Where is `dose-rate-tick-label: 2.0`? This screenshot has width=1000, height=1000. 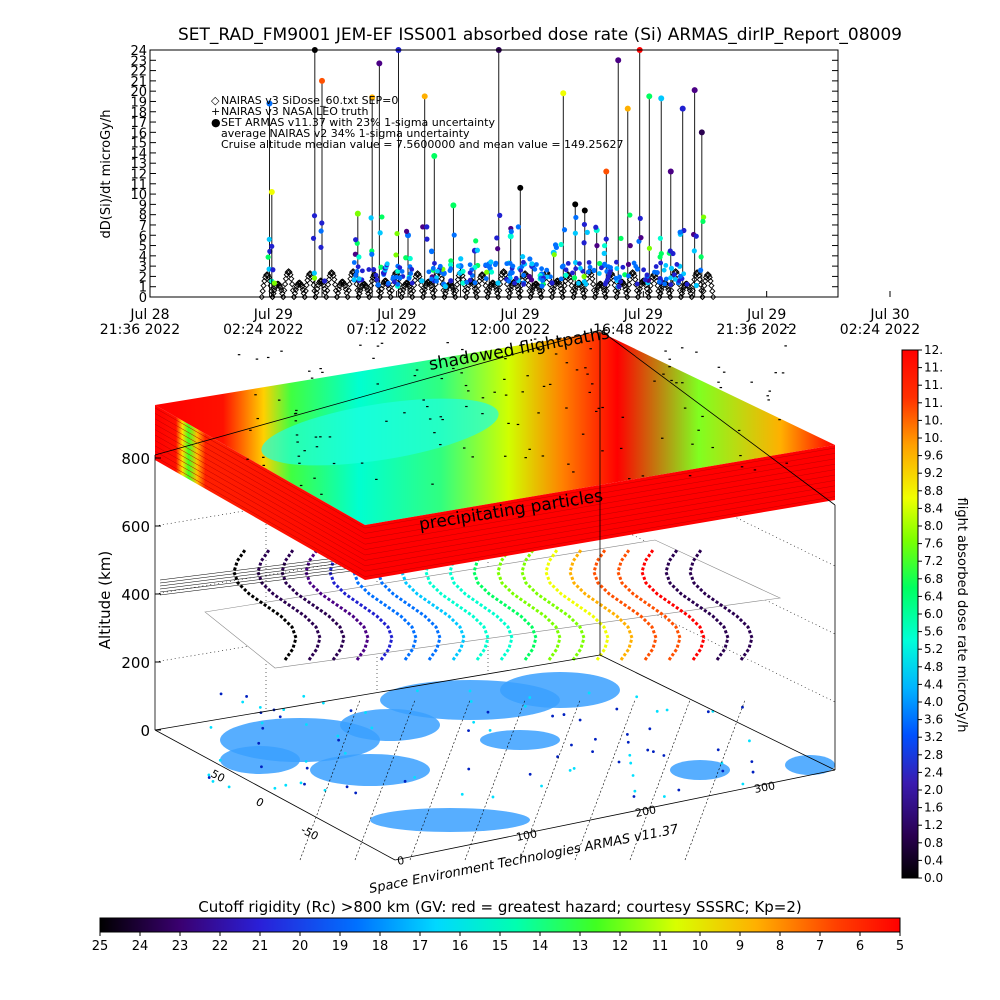
dose-rate-tick-label: 2.0 is located at coordinates (933, 790).